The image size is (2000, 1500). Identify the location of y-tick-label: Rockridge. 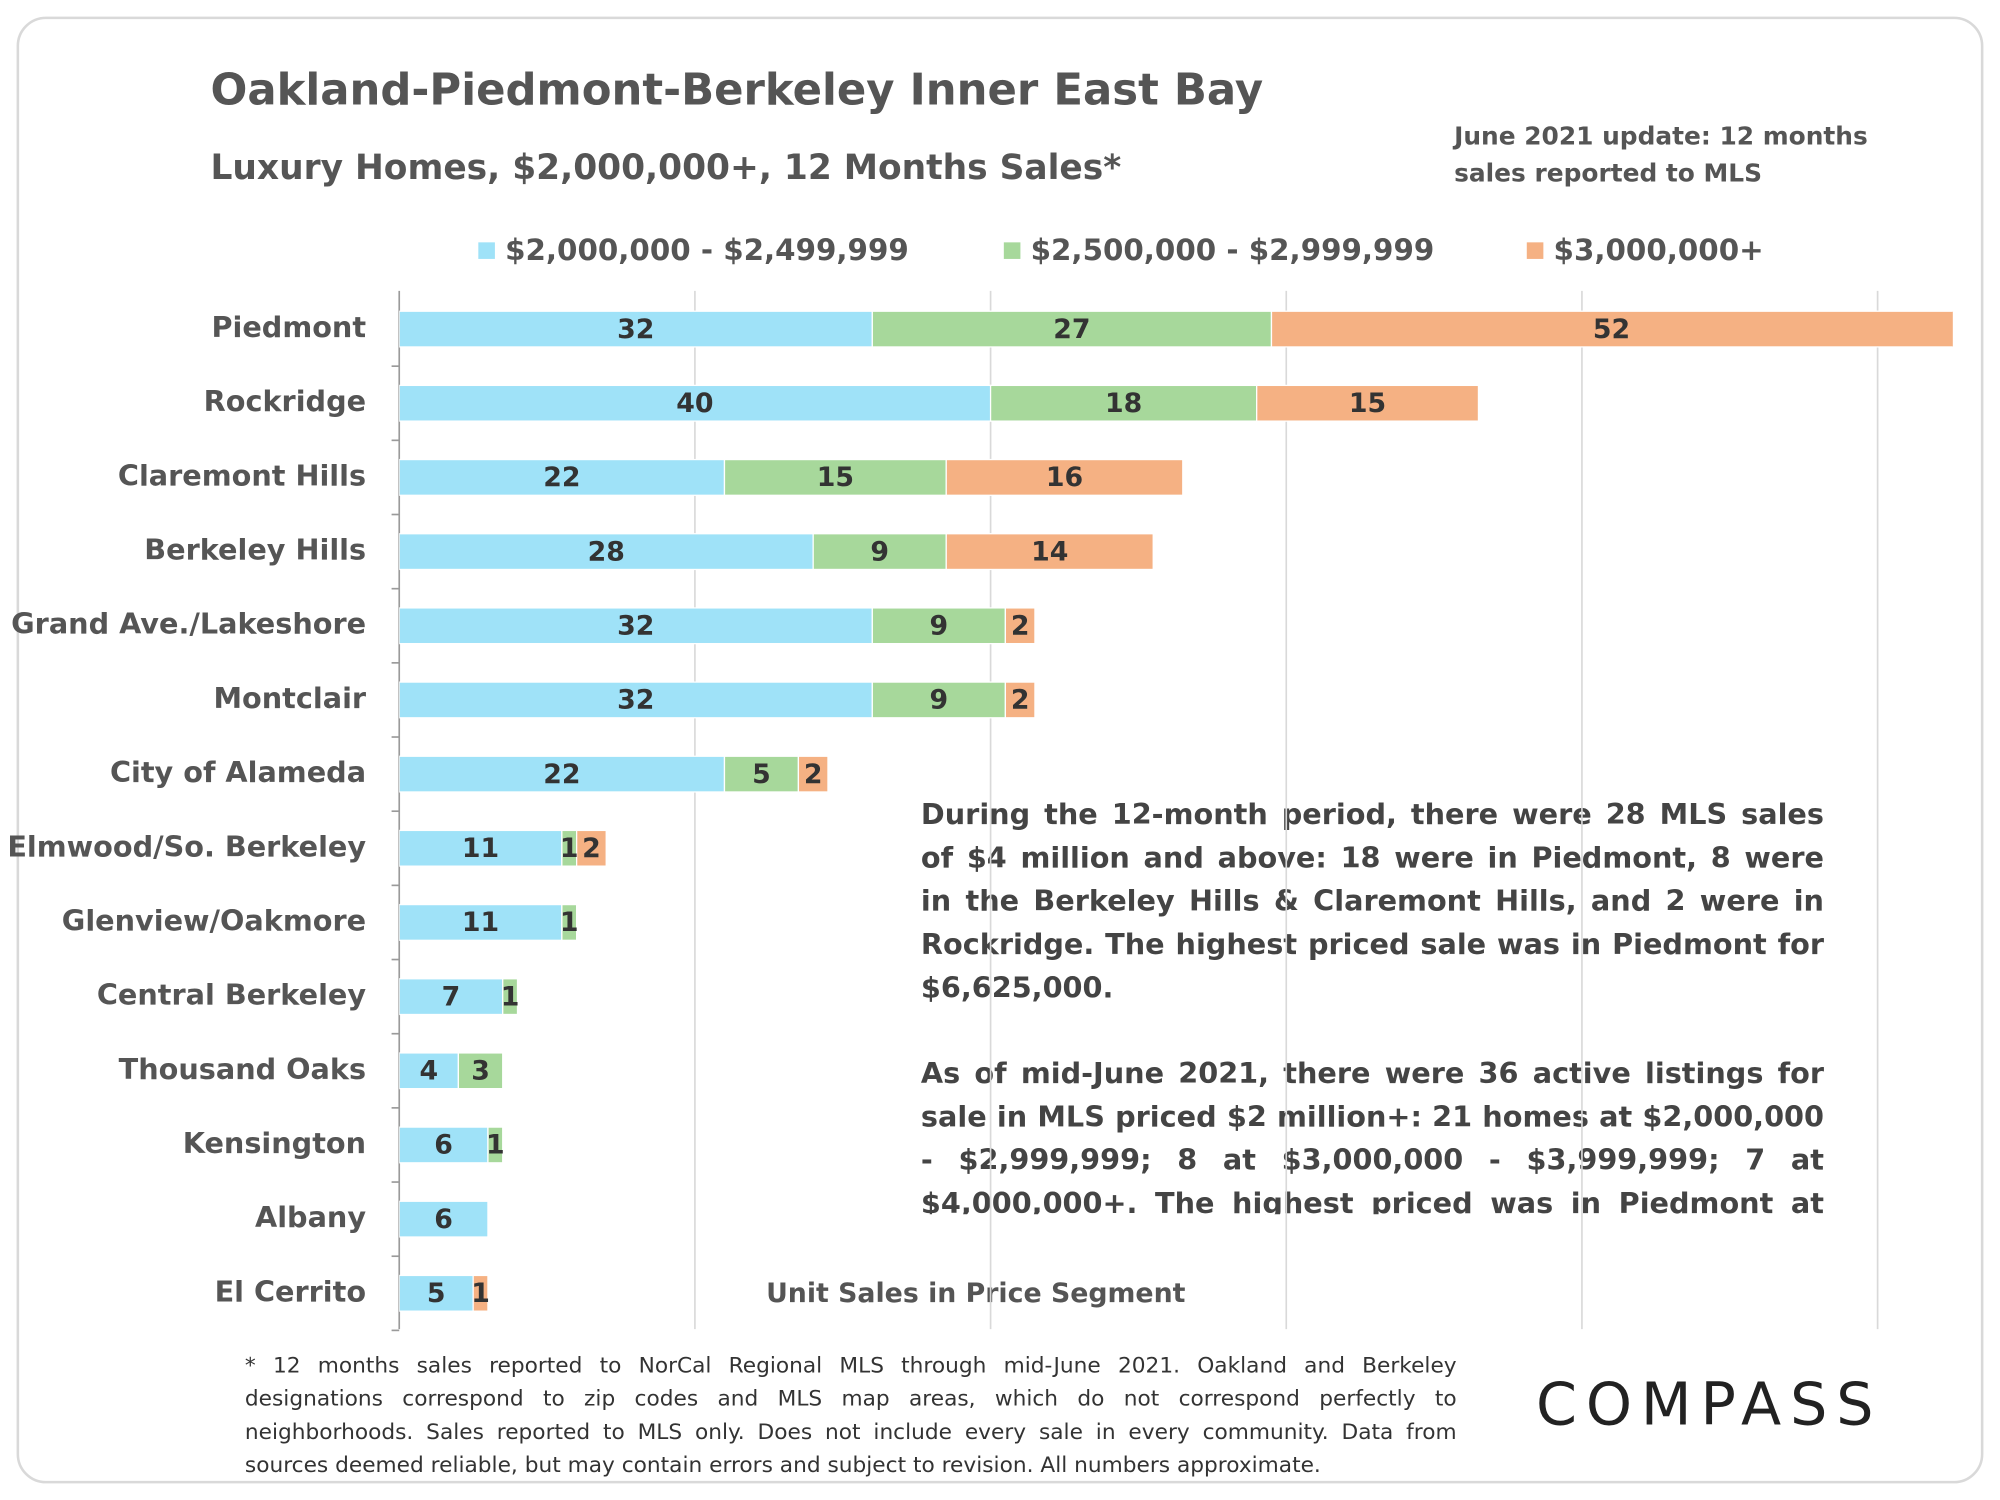
(285, 401).